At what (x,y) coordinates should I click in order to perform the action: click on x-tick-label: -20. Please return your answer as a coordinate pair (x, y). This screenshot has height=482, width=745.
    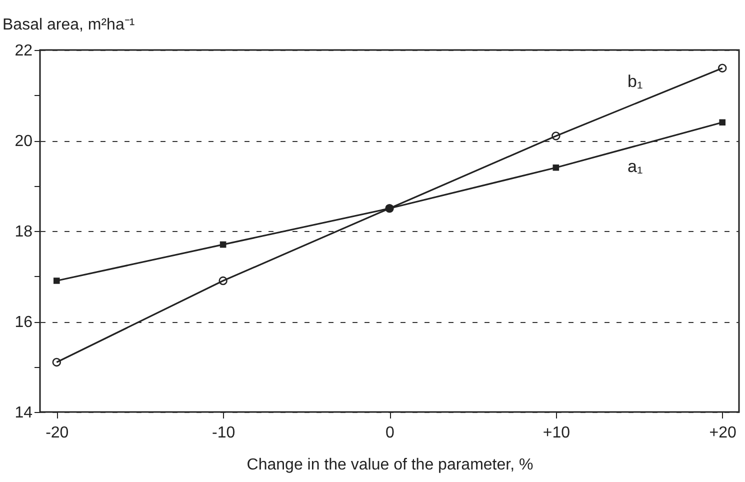
    Looking at the image, I should click on (57, 433).